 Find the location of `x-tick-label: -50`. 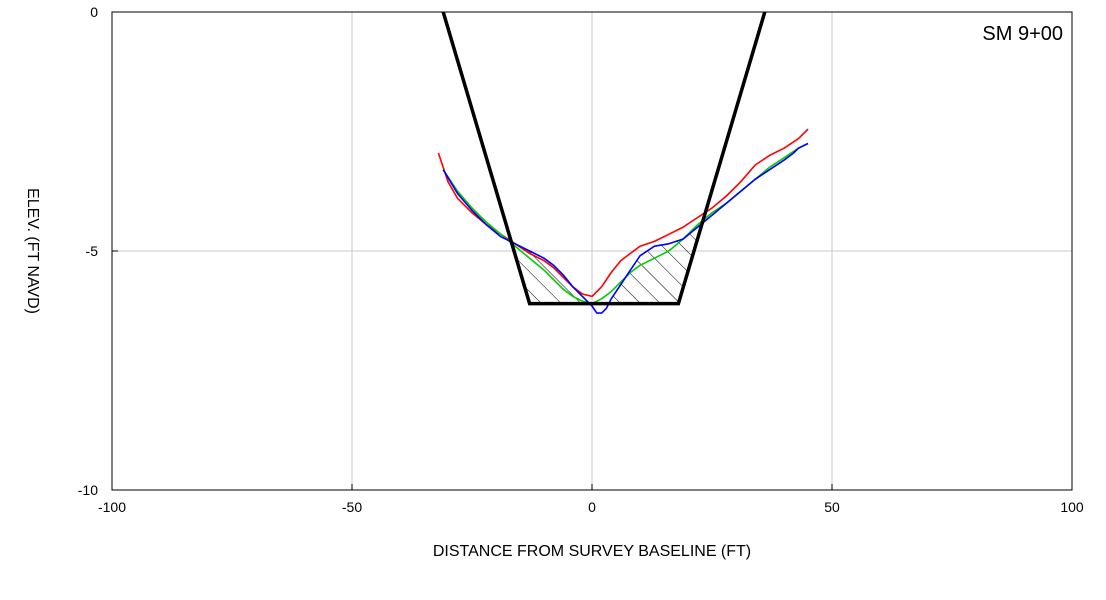

x-tick-label: -50 is located at coordinates (352, 507).